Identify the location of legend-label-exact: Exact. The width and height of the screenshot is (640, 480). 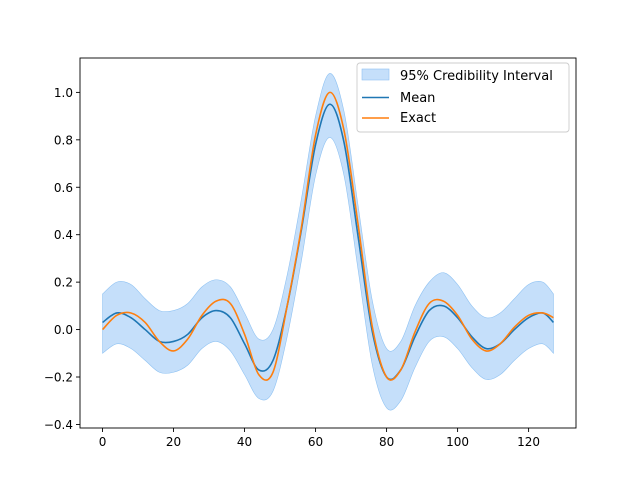
(418, 118).